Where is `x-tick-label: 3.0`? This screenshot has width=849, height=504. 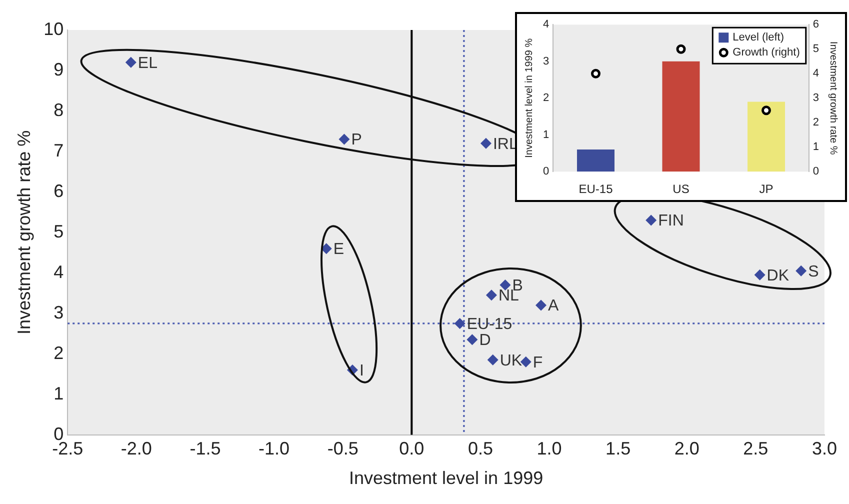 x-tick-label: 3.0 is located at coordinates (825, 448).